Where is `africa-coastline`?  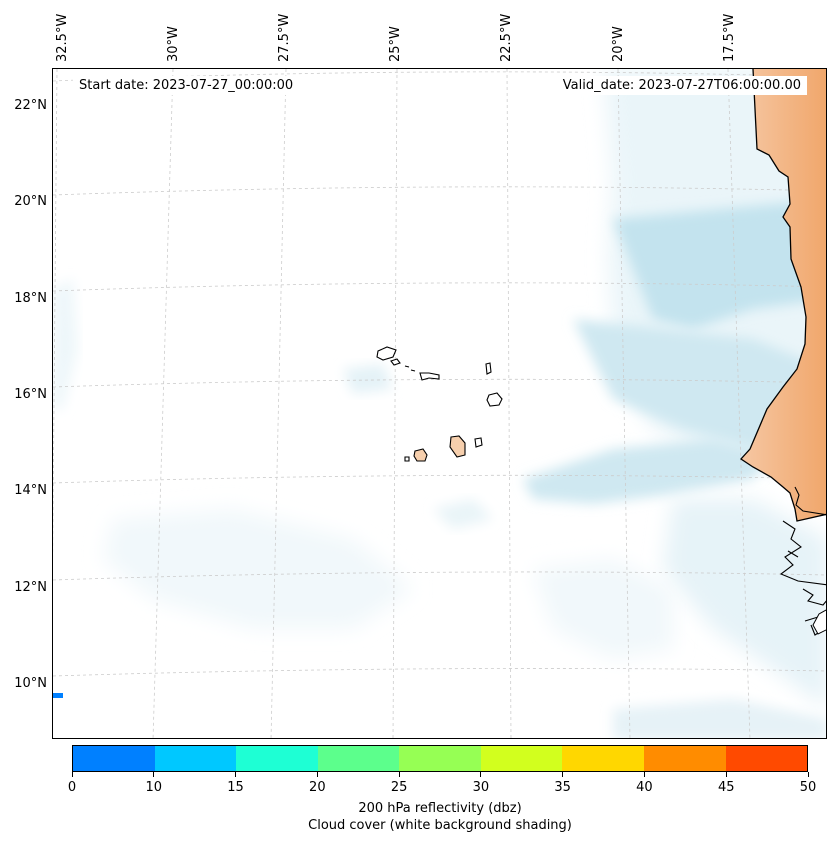
africa-coastline is located at coordinates (783, 352).